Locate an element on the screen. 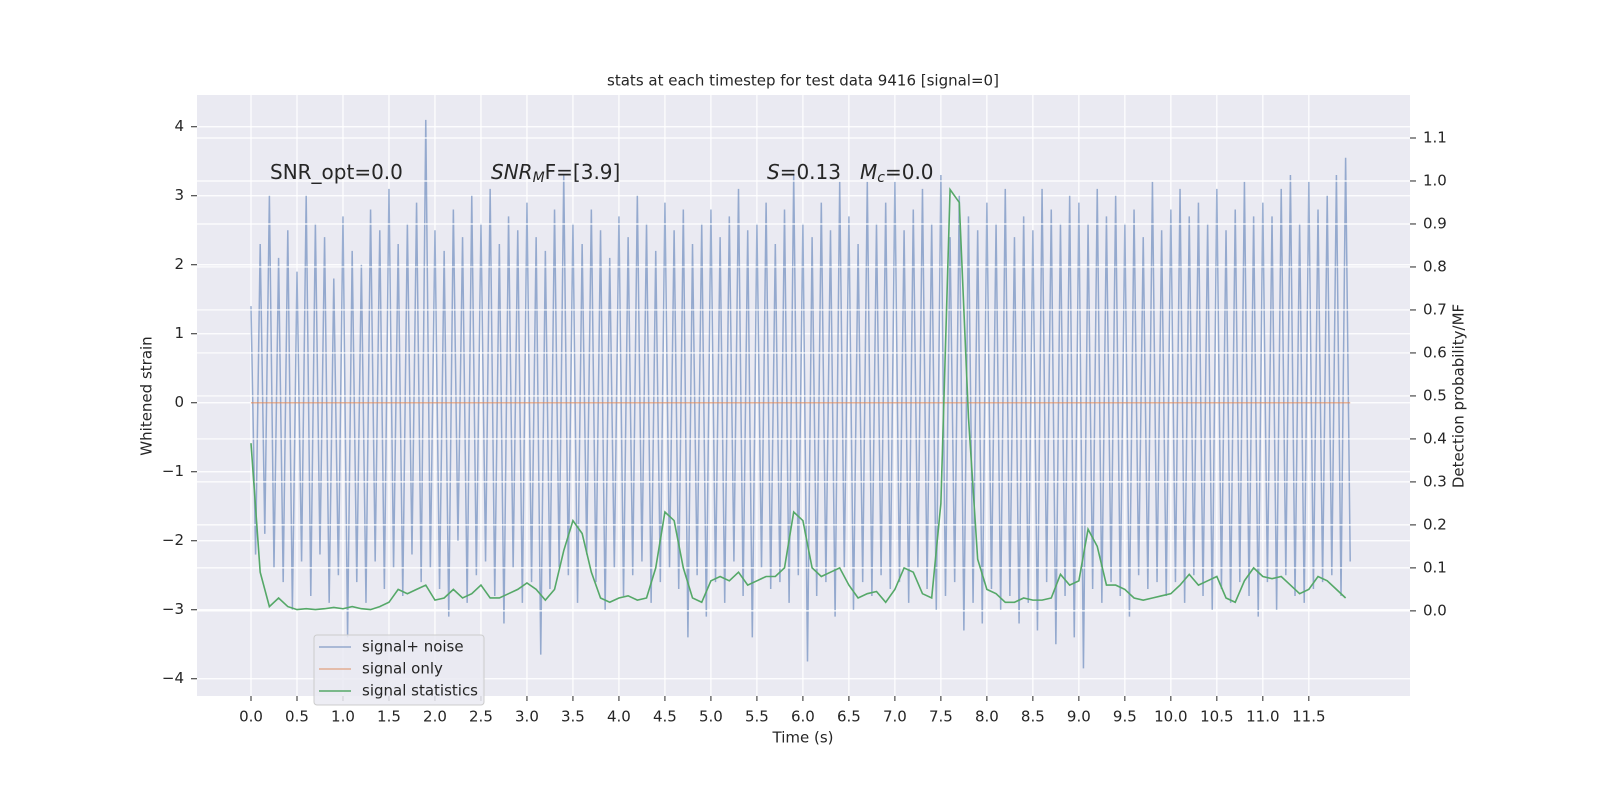 This screenshot has width=1600, height=800. annotation-sub: M is located at coordinates (539, 178).